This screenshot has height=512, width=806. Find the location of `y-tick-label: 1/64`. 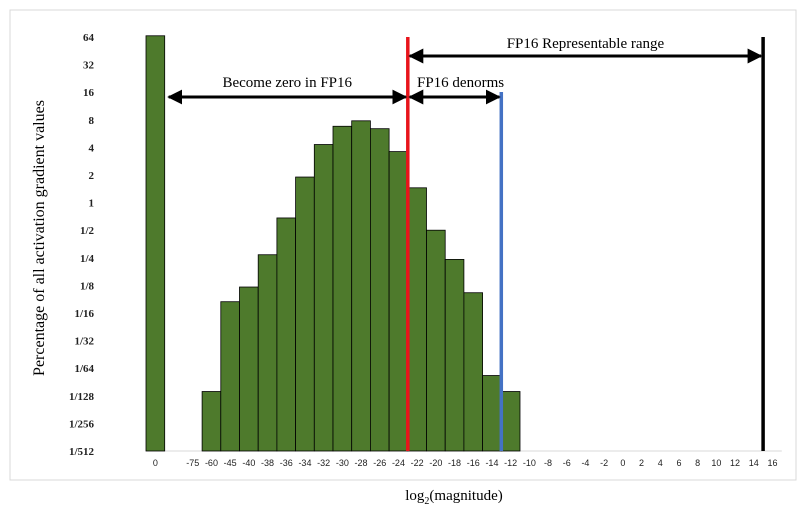

y-tick-label: 1/64 is located at coordinates (84, 369).